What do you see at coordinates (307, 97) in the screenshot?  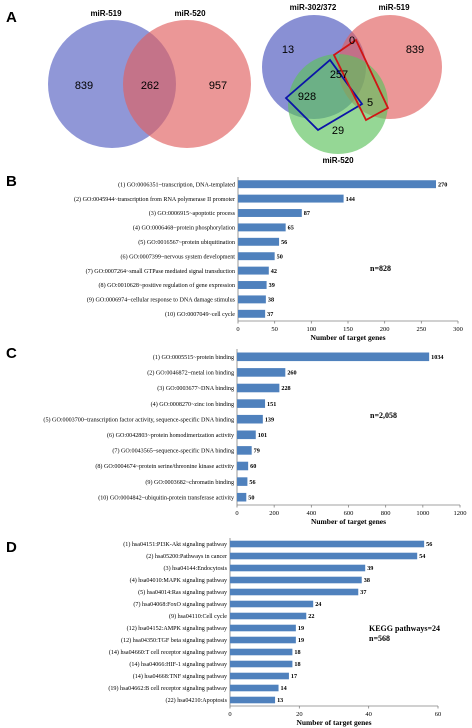 I see `venn3-mir302-mir520: 928` at bounding box center [307, 97].